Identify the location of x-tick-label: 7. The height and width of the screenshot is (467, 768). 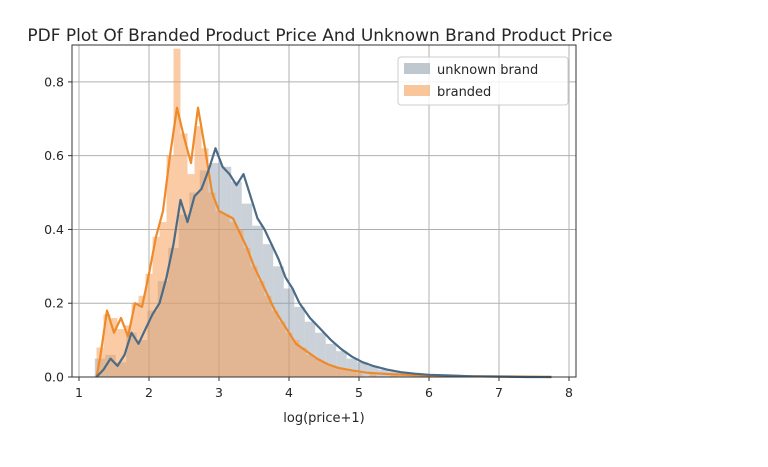
(499, 392).